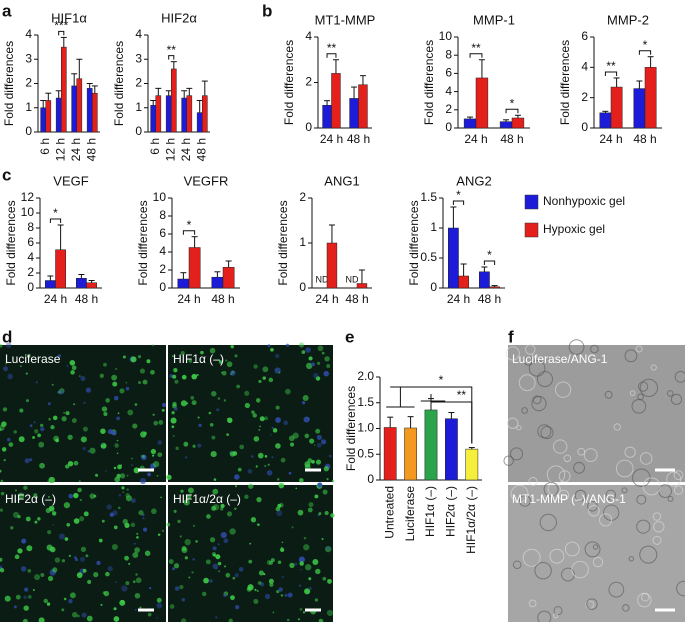 This screenshot has width=685, height=622. What do you see at coordinates (45, 146) in the screenshot?
I see `x-tick-label: 6 h` at bounding box center [45, 146].